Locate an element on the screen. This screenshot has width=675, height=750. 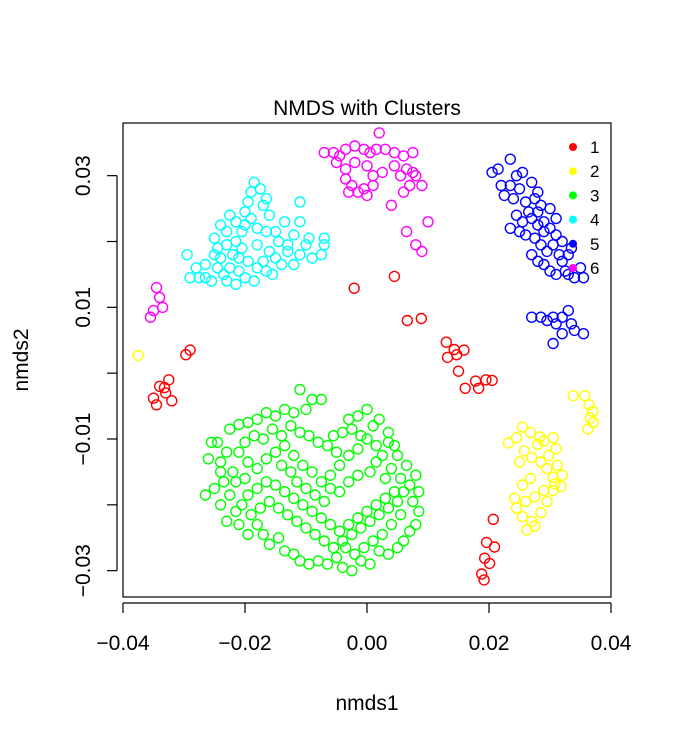
x-tick-label: −0.02 is located at coordinates (244, 643).